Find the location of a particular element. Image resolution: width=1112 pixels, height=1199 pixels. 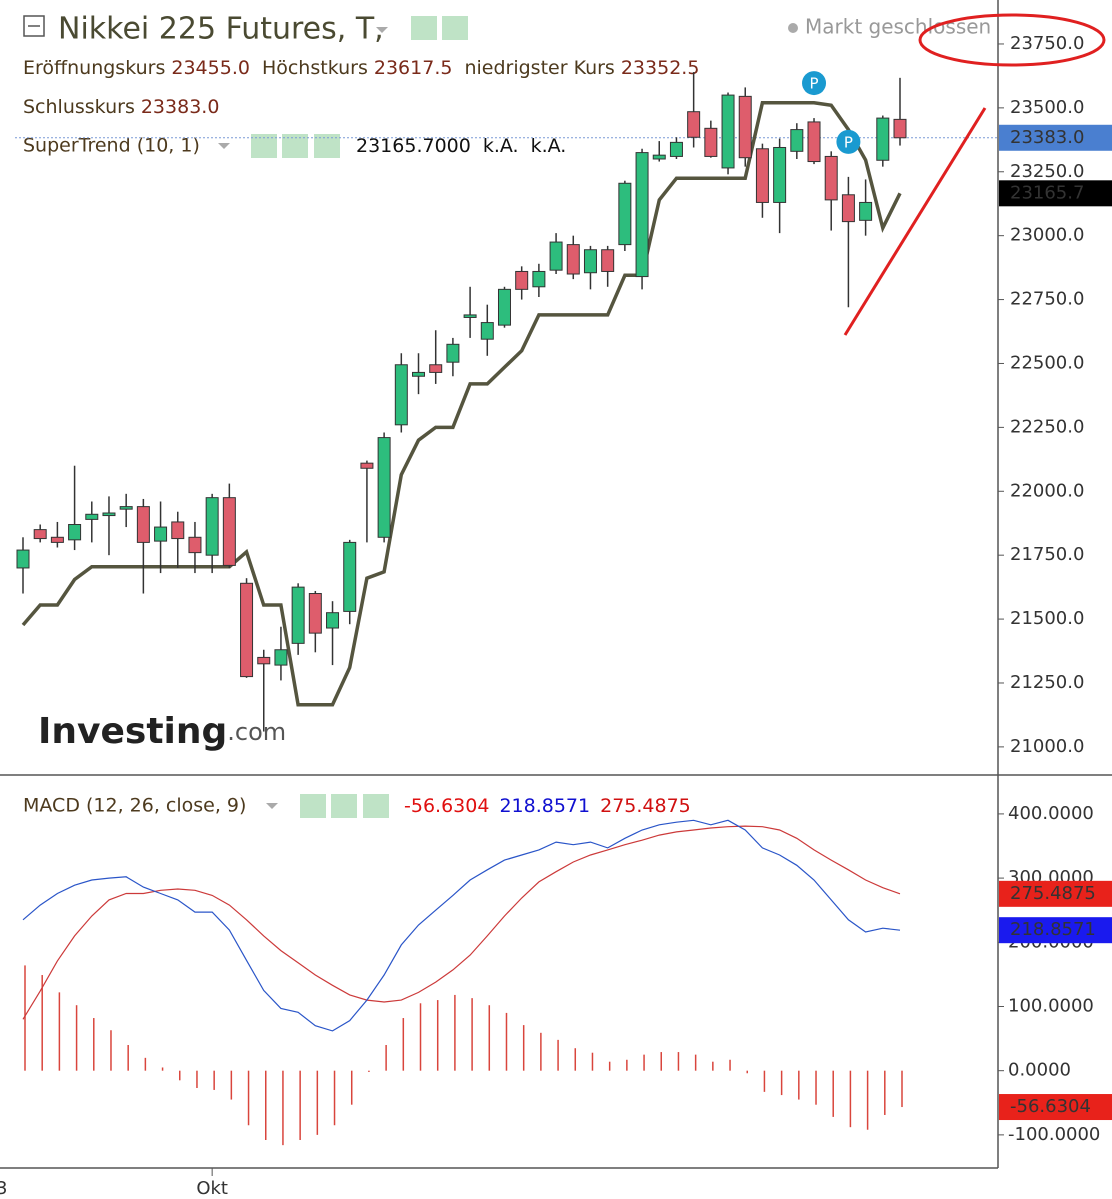

y-tick-label: 21750.0 is located at coordinates (1047, 554).